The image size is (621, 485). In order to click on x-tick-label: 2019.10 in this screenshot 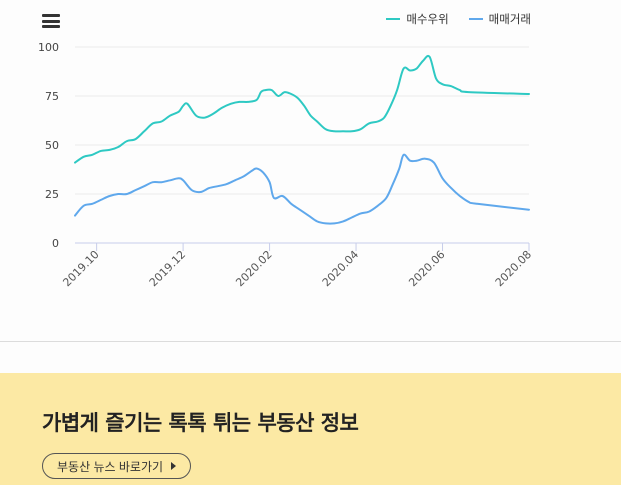, I will do `click(80, 268)`.